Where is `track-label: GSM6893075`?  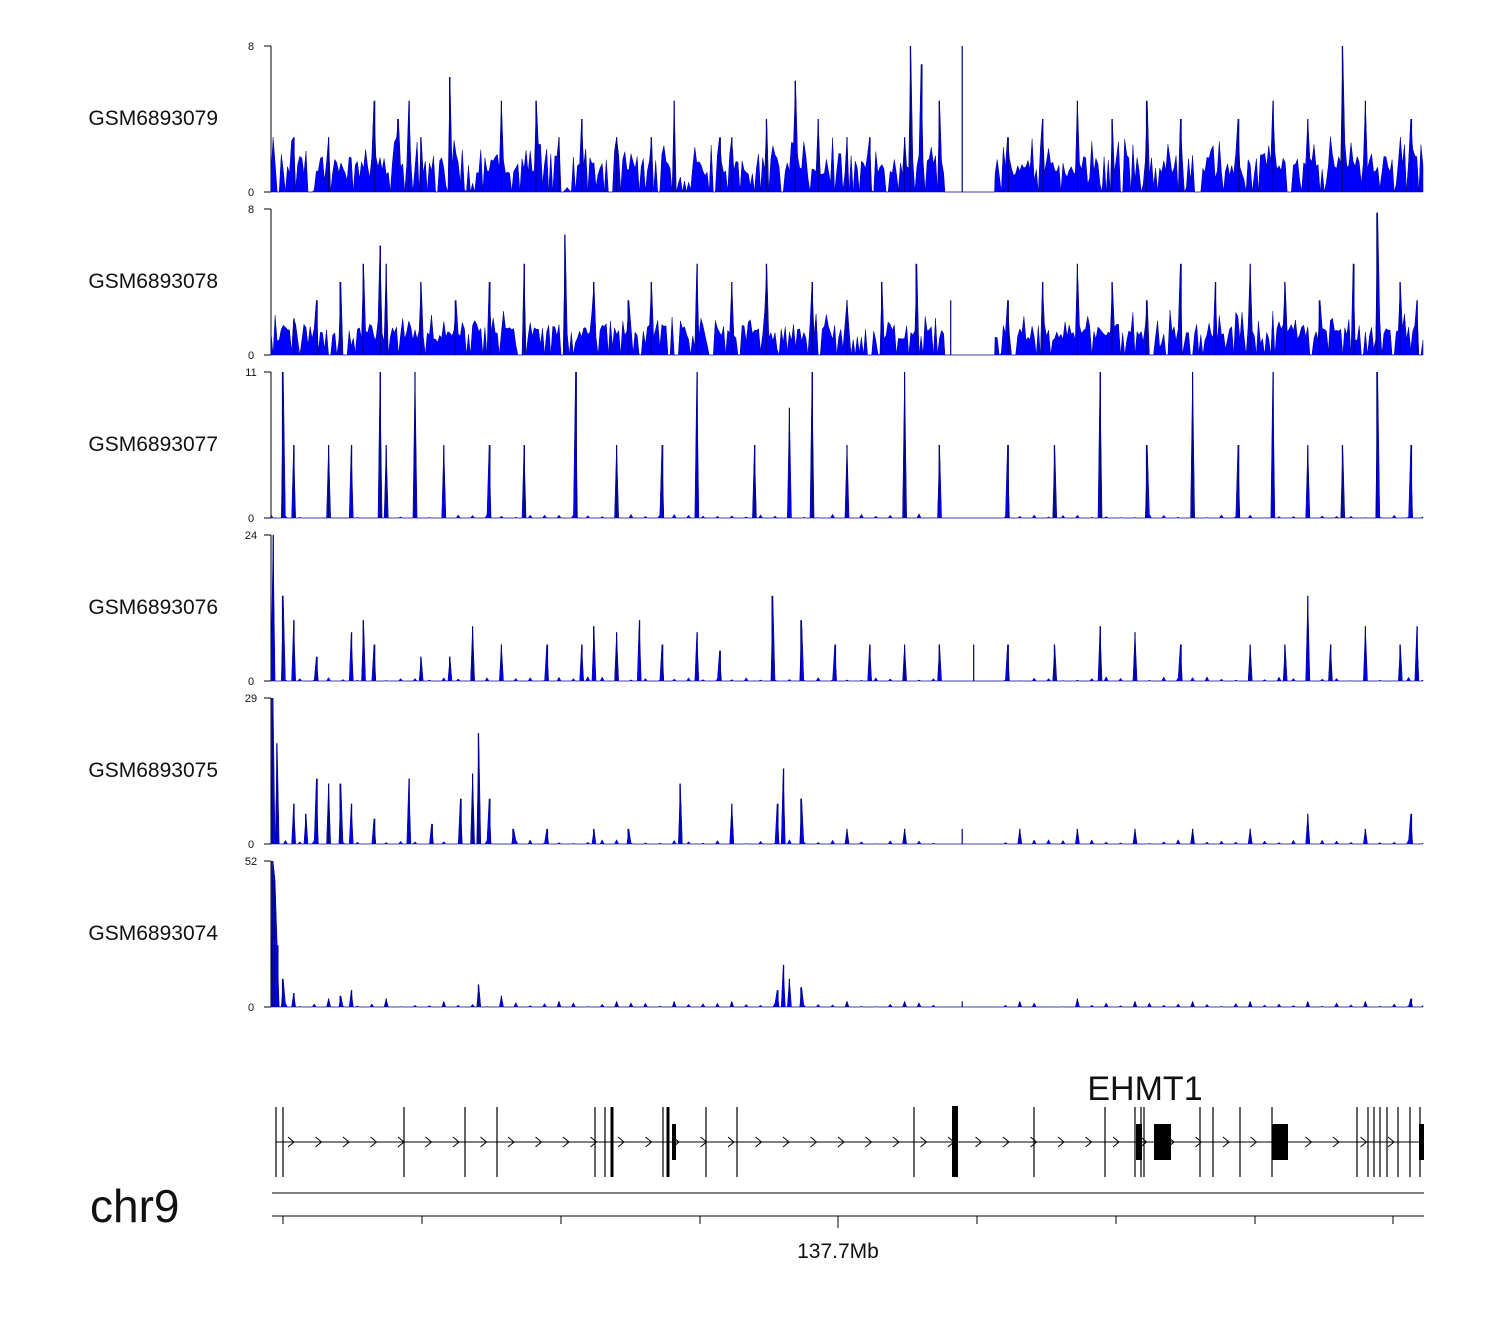 track-label: GSM6893075 is located at coordinates (153, 770).